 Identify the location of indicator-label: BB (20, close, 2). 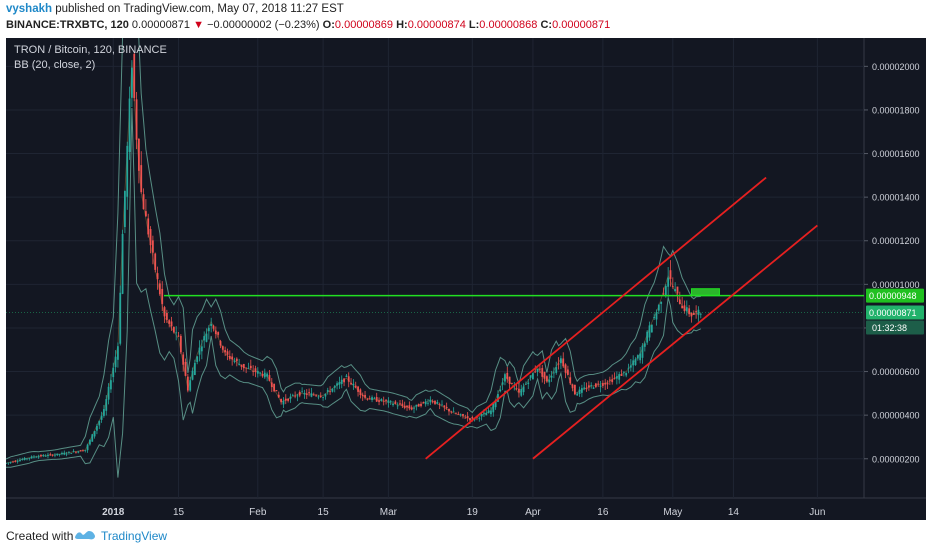
(55, 65).